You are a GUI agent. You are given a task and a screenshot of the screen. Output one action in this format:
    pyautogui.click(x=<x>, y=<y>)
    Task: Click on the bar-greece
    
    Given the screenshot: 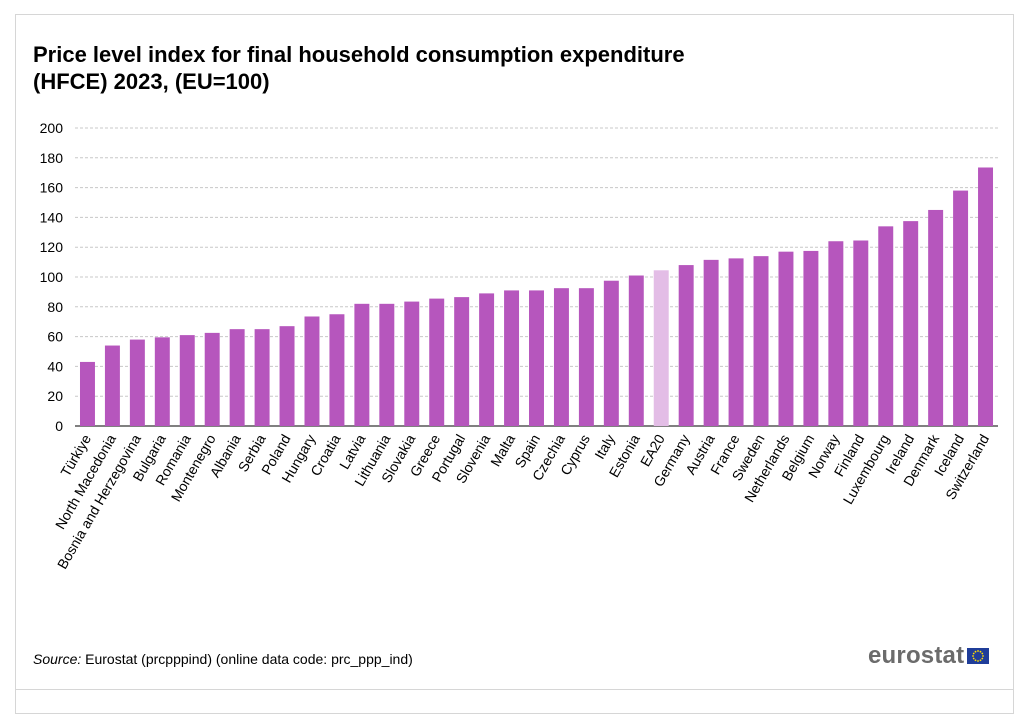 What is the action you would take?
    pyautogui.click(x=437, y=362)
    